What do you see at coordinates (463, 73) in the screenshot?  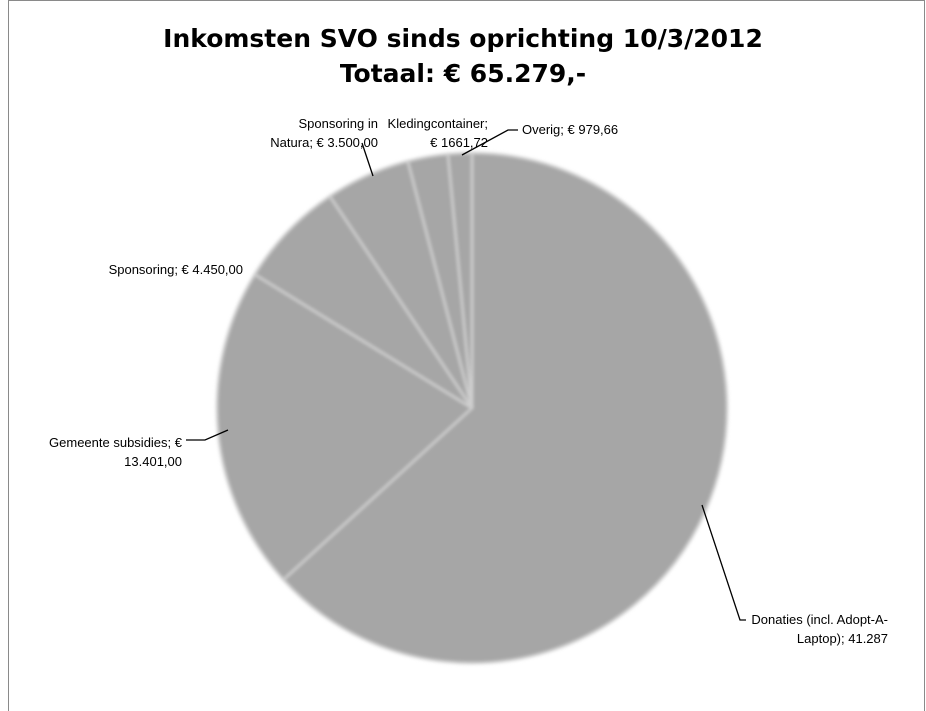 I see `chart-subtitle: Totaal: € 65.279,-` at bounding box center [463, 73].